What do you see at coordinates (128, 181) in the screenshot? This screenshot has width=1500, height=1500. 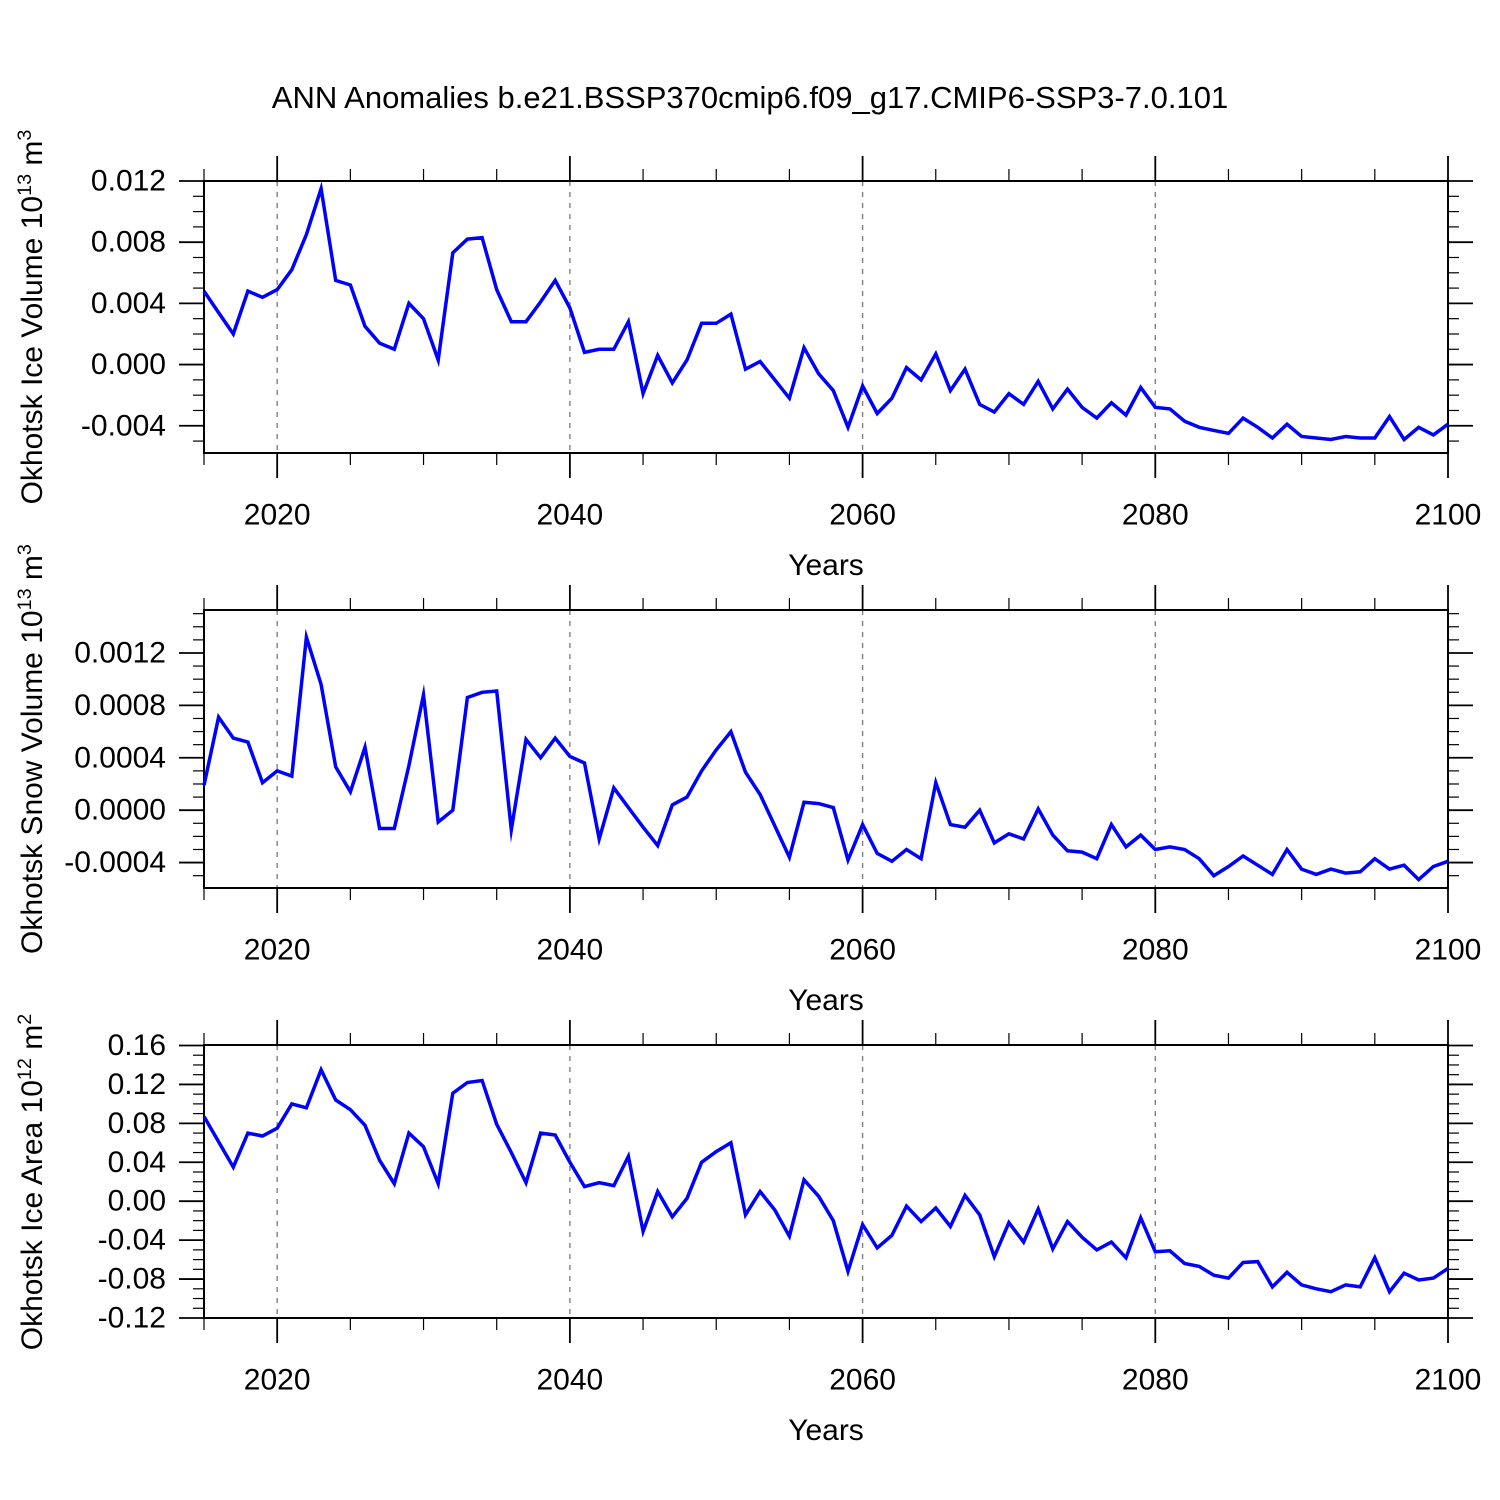 I see `y-tick-label: 0.012` at bounding box center [128, 181].